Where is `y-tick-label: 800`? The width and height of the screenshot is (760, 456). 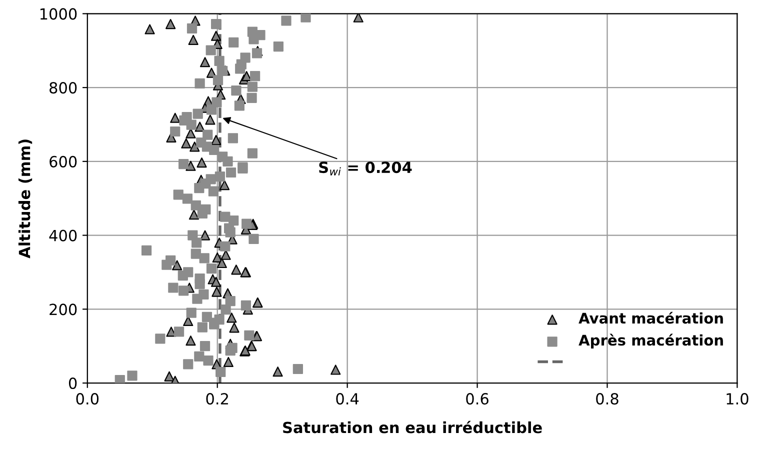
y-tick-label: 800 is located at coordinates (63, 88).